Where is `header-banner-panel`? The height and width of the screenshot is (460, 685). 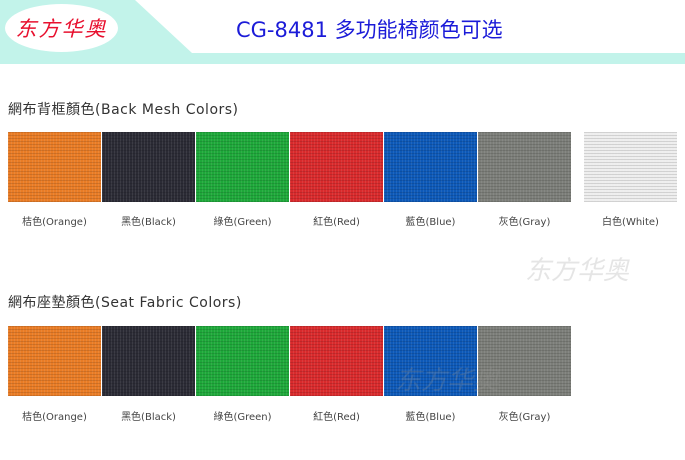 header-banner-panel is located at coordinates (410, 26).